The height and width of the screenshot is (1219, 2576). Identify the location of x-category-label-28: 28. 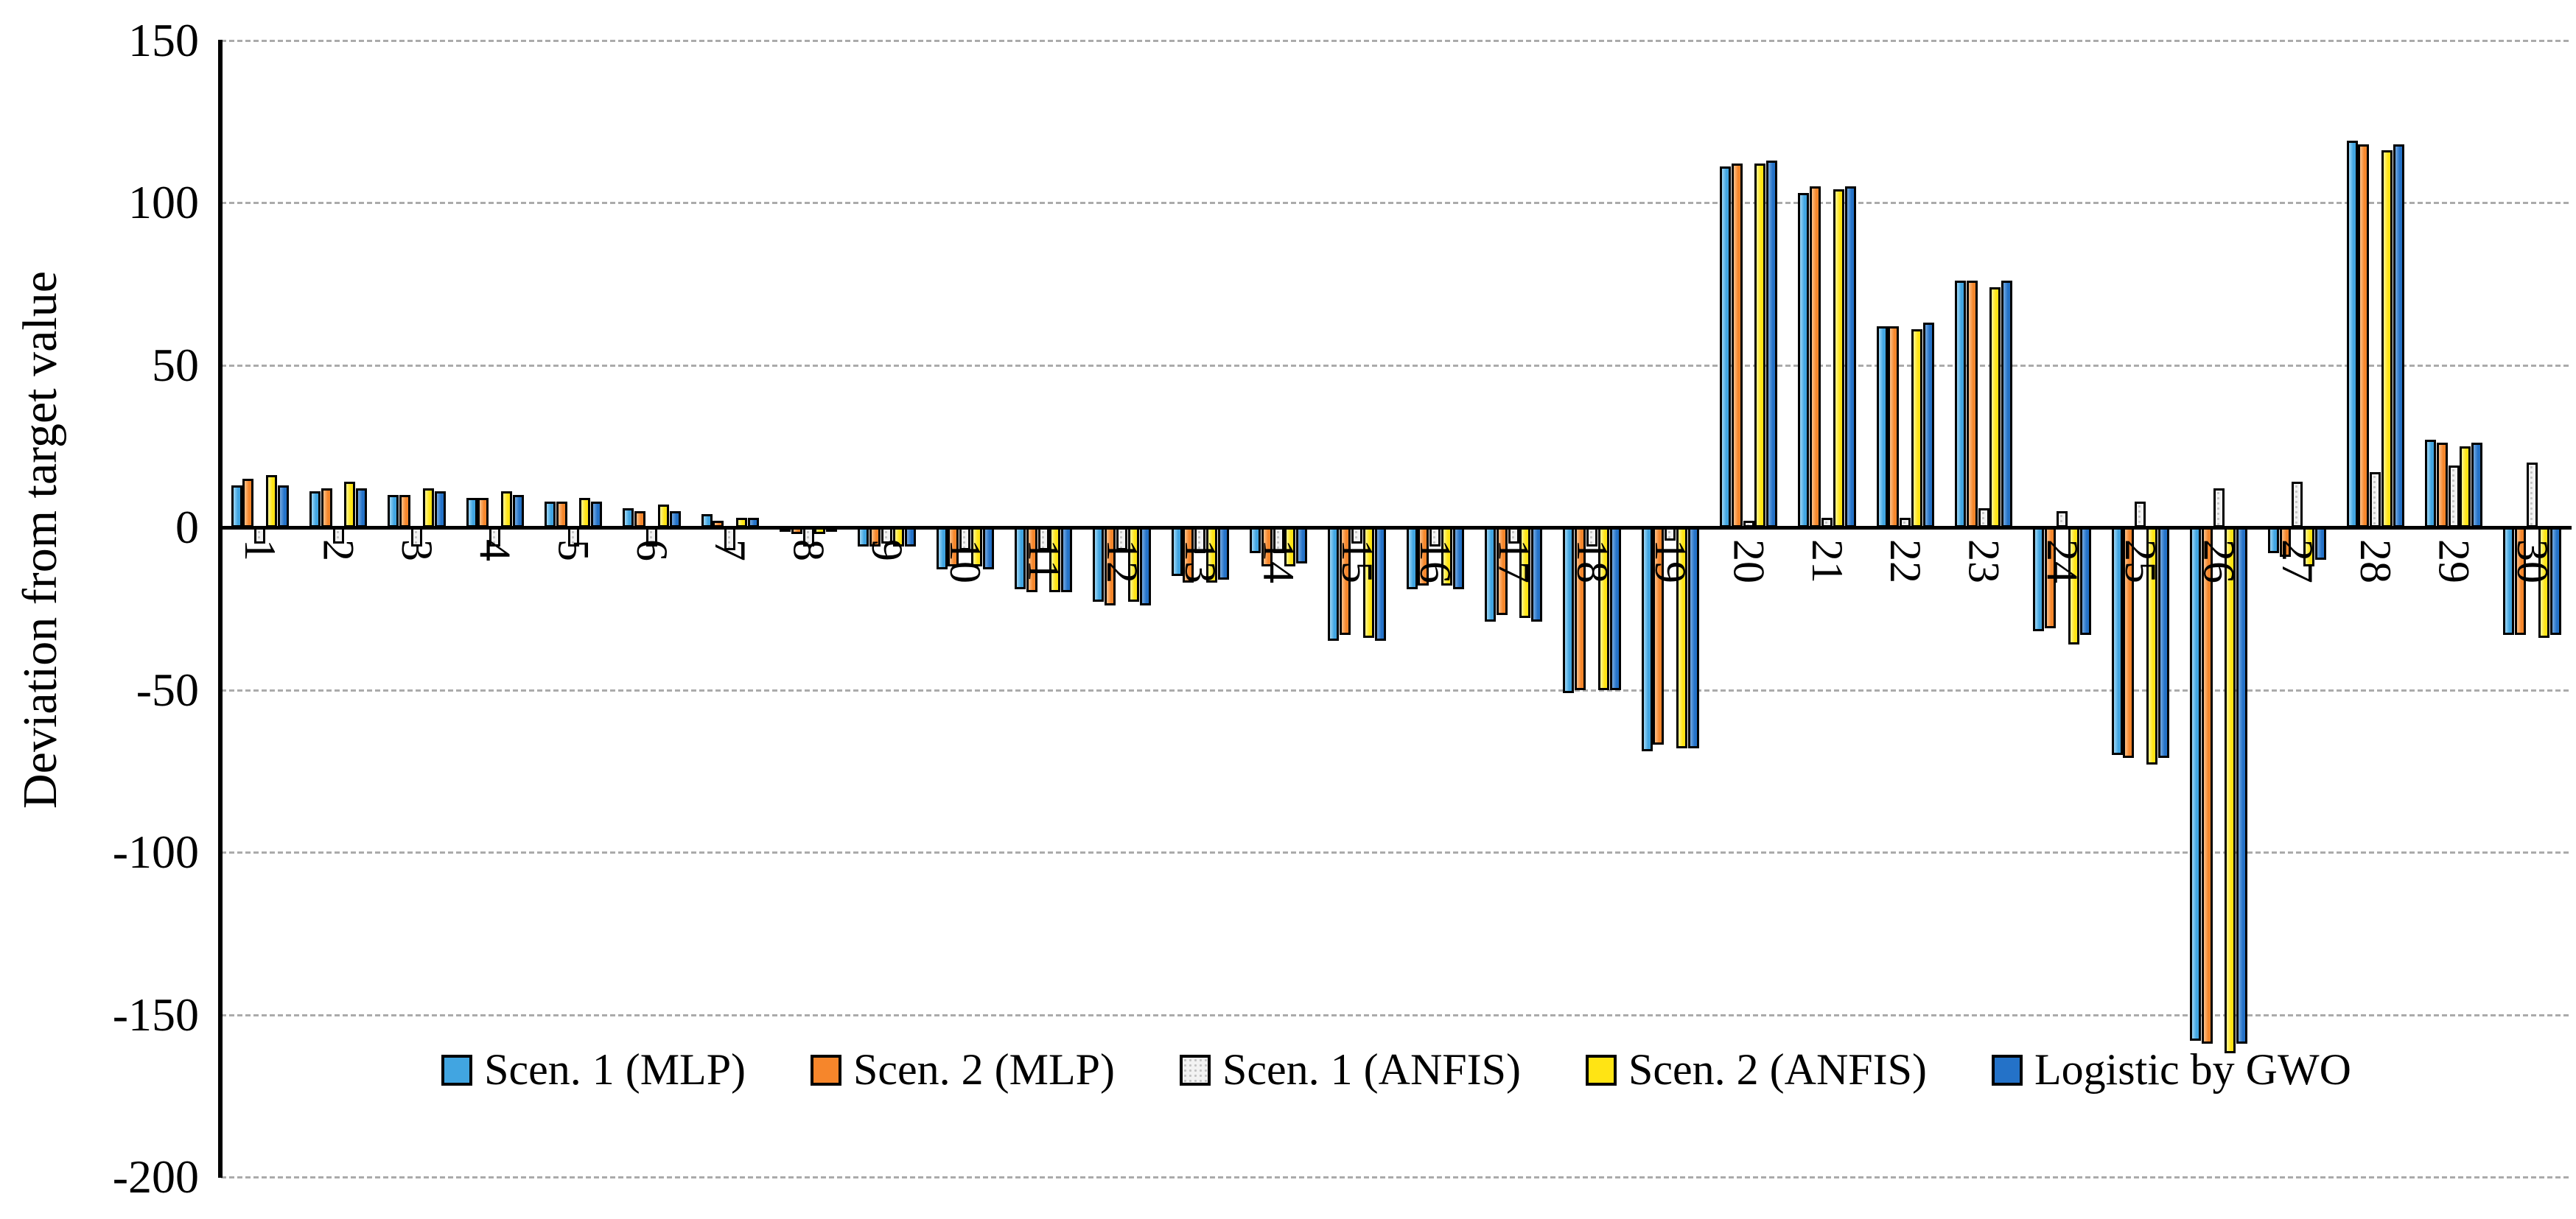
(2376, 561).